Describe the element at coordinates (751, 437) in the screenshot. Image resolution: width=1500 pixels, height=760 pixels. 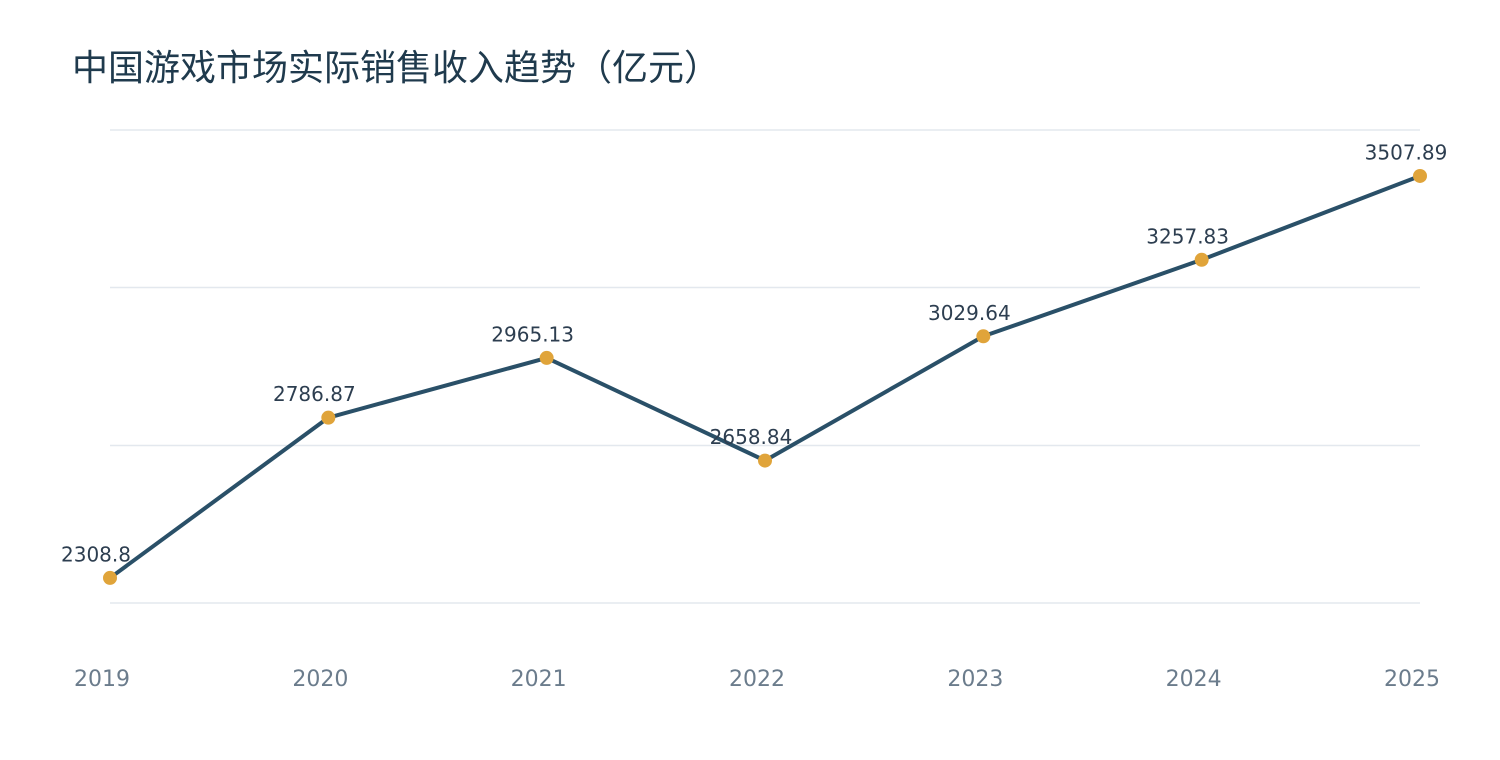
I see `data-label: 2658.84` at that location.